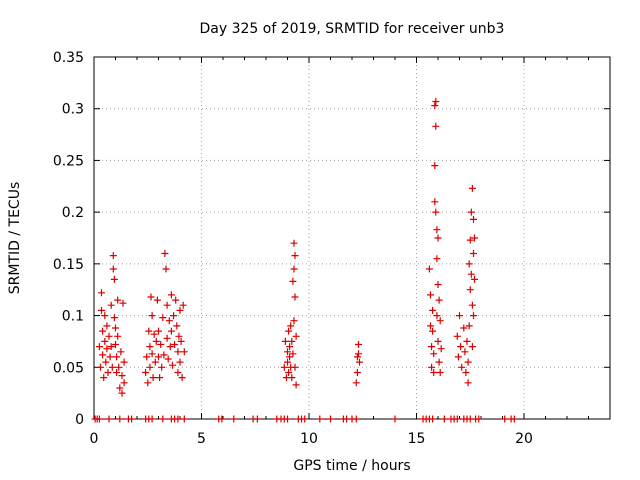 This screenshot has height=480, width=640. Describe the element at coordinates (351, 466) in the screenshot. I see `x-axis-label: GPS time / hours` at that location.